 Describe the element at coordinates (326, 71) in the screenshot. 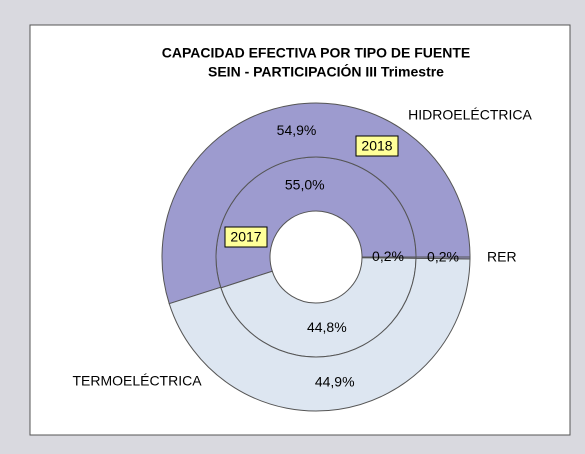

I see `chart-subtitle: SEIN - PARTICIPACIÓN III Trimestre` at that location.